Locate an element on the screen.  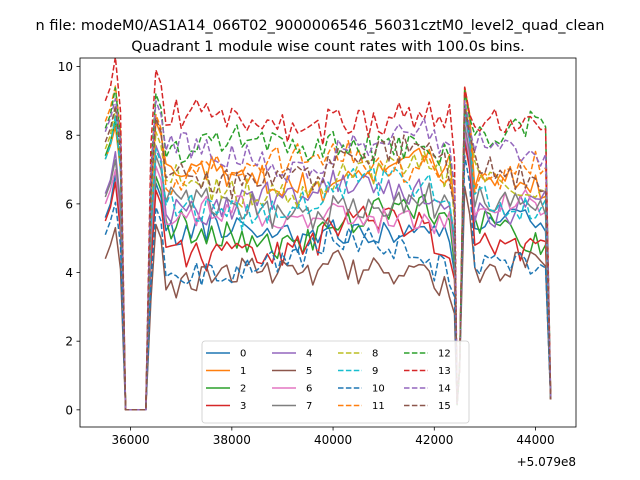
y-tick-label-6: 6 is located at coordinates (69, 204).